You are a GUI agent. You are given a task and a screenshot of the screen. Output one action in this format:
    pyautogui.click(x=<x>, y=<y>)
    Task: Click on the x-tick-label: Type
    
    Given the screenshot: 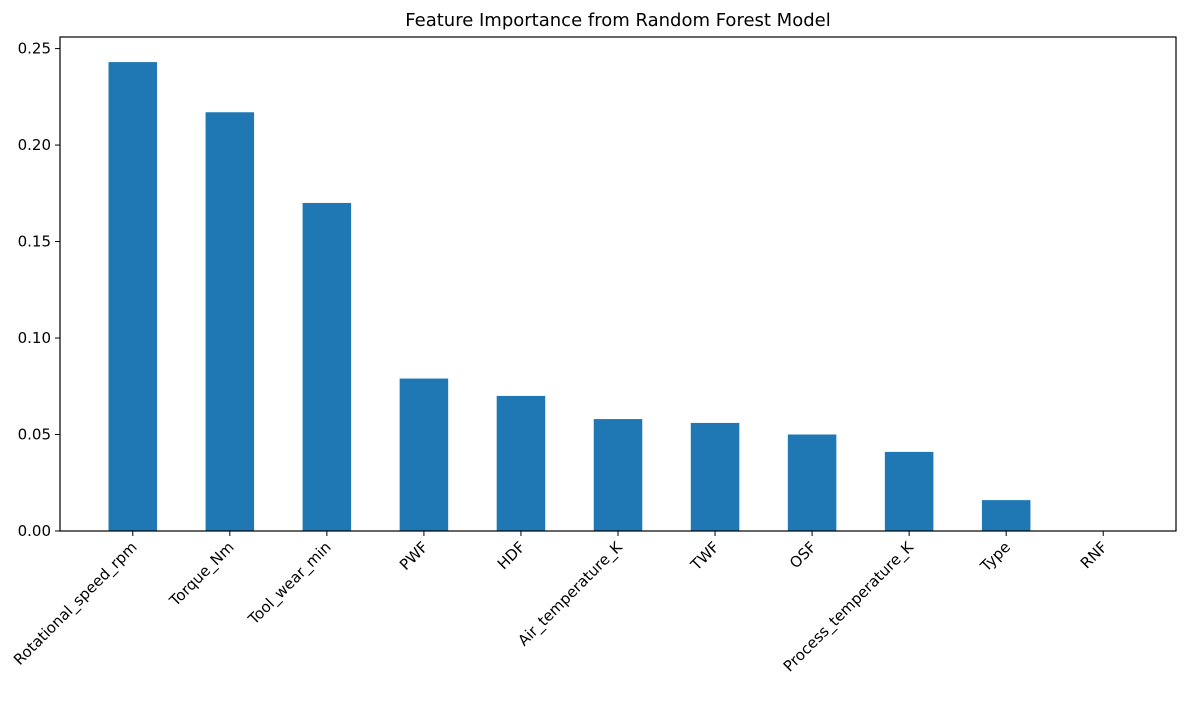 What is the action you would take?
    pyautogui.click(x=995, y=557)
    